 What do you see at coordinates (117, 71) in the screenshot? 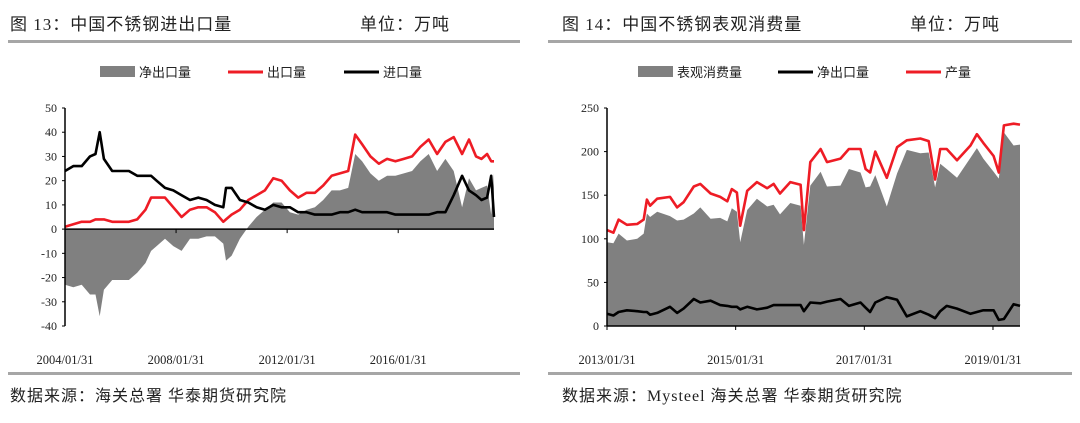
I see `left-legend-swatch` at bounding box center [117, 71].